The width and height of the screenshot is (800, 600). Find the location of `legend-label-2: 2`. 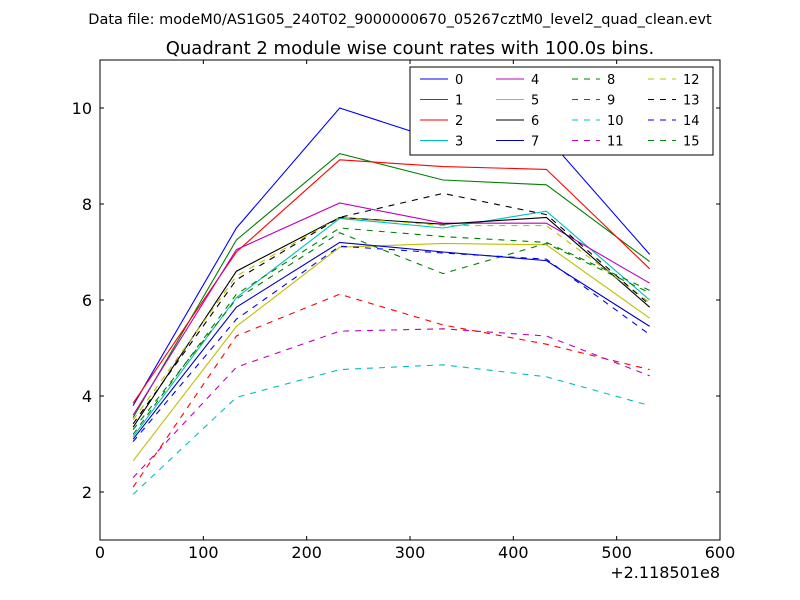

legend-label-2: 2 is located at coordinates (459, 121).